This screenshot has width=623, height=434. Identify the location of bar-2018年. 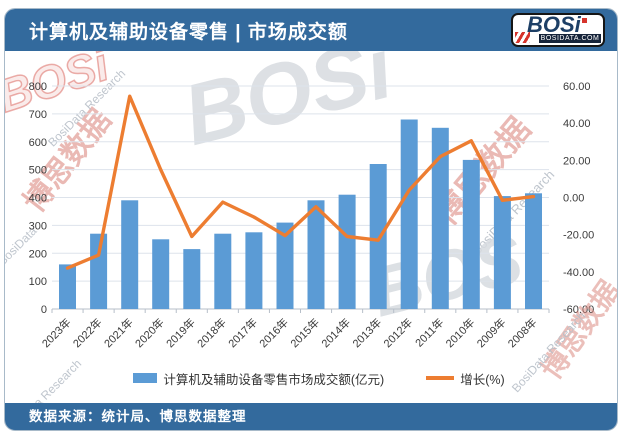
(223, 271).